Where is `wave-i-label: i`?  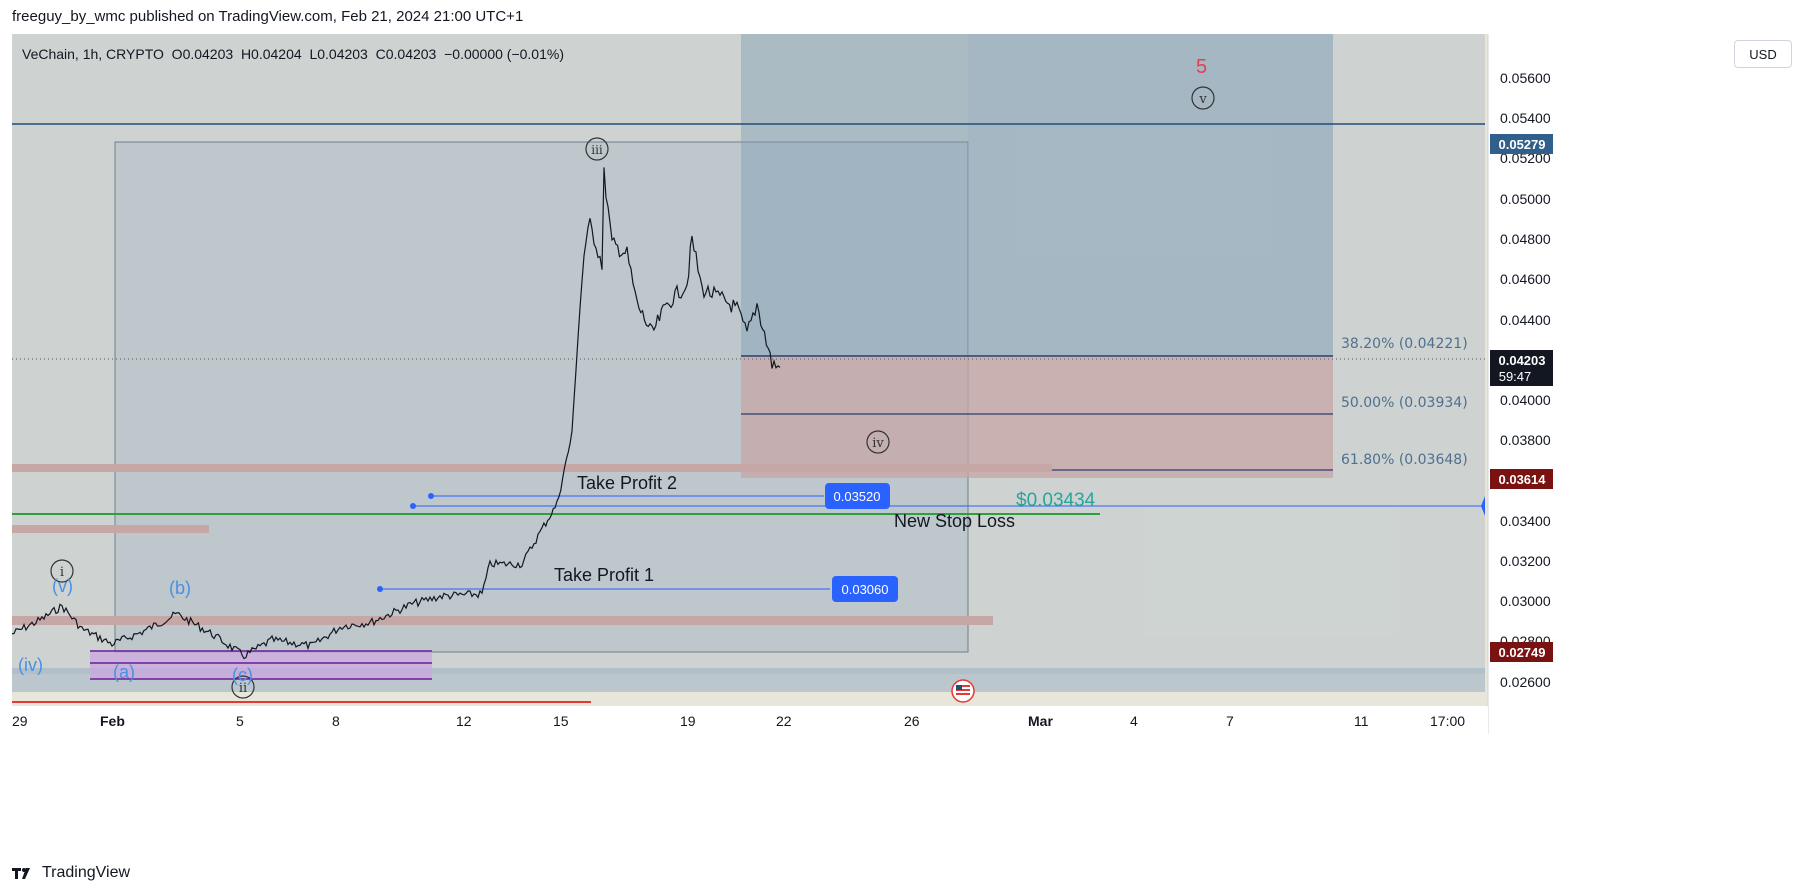 wave-i-label: i is located at coordinates (62, 572).